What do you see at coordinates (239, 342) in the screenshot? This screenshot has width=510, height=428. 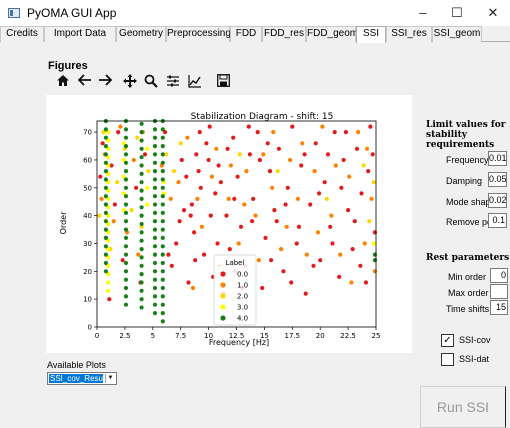 I see `chart-xlabel: Frequency [Hz]` at bounding box center [239, 342].